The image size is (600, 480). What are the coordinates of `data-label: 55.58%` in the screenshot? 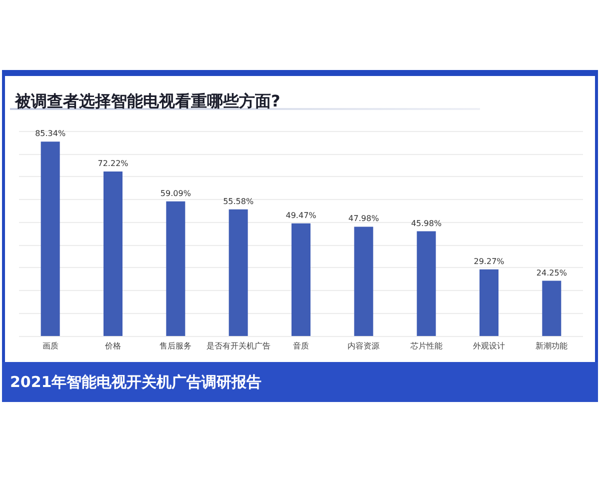 It's located at (238, 201).